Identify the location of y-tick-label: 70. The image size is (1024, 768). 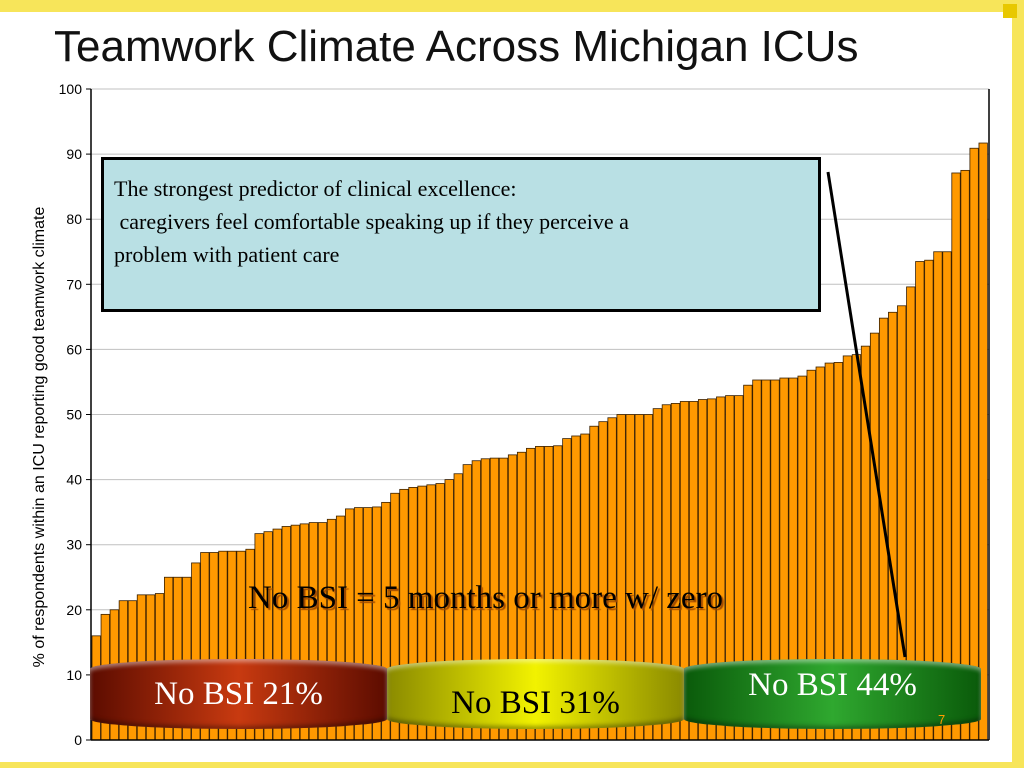
(74, 284).